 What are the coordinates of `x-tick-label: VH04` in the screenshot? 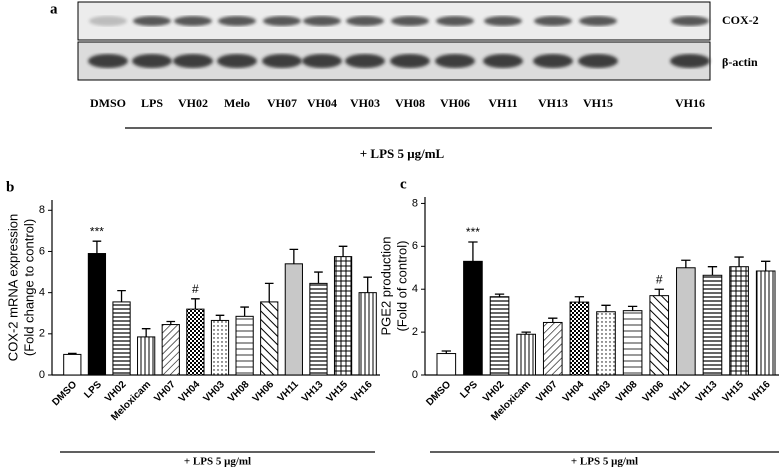 It's located at (190, 392).